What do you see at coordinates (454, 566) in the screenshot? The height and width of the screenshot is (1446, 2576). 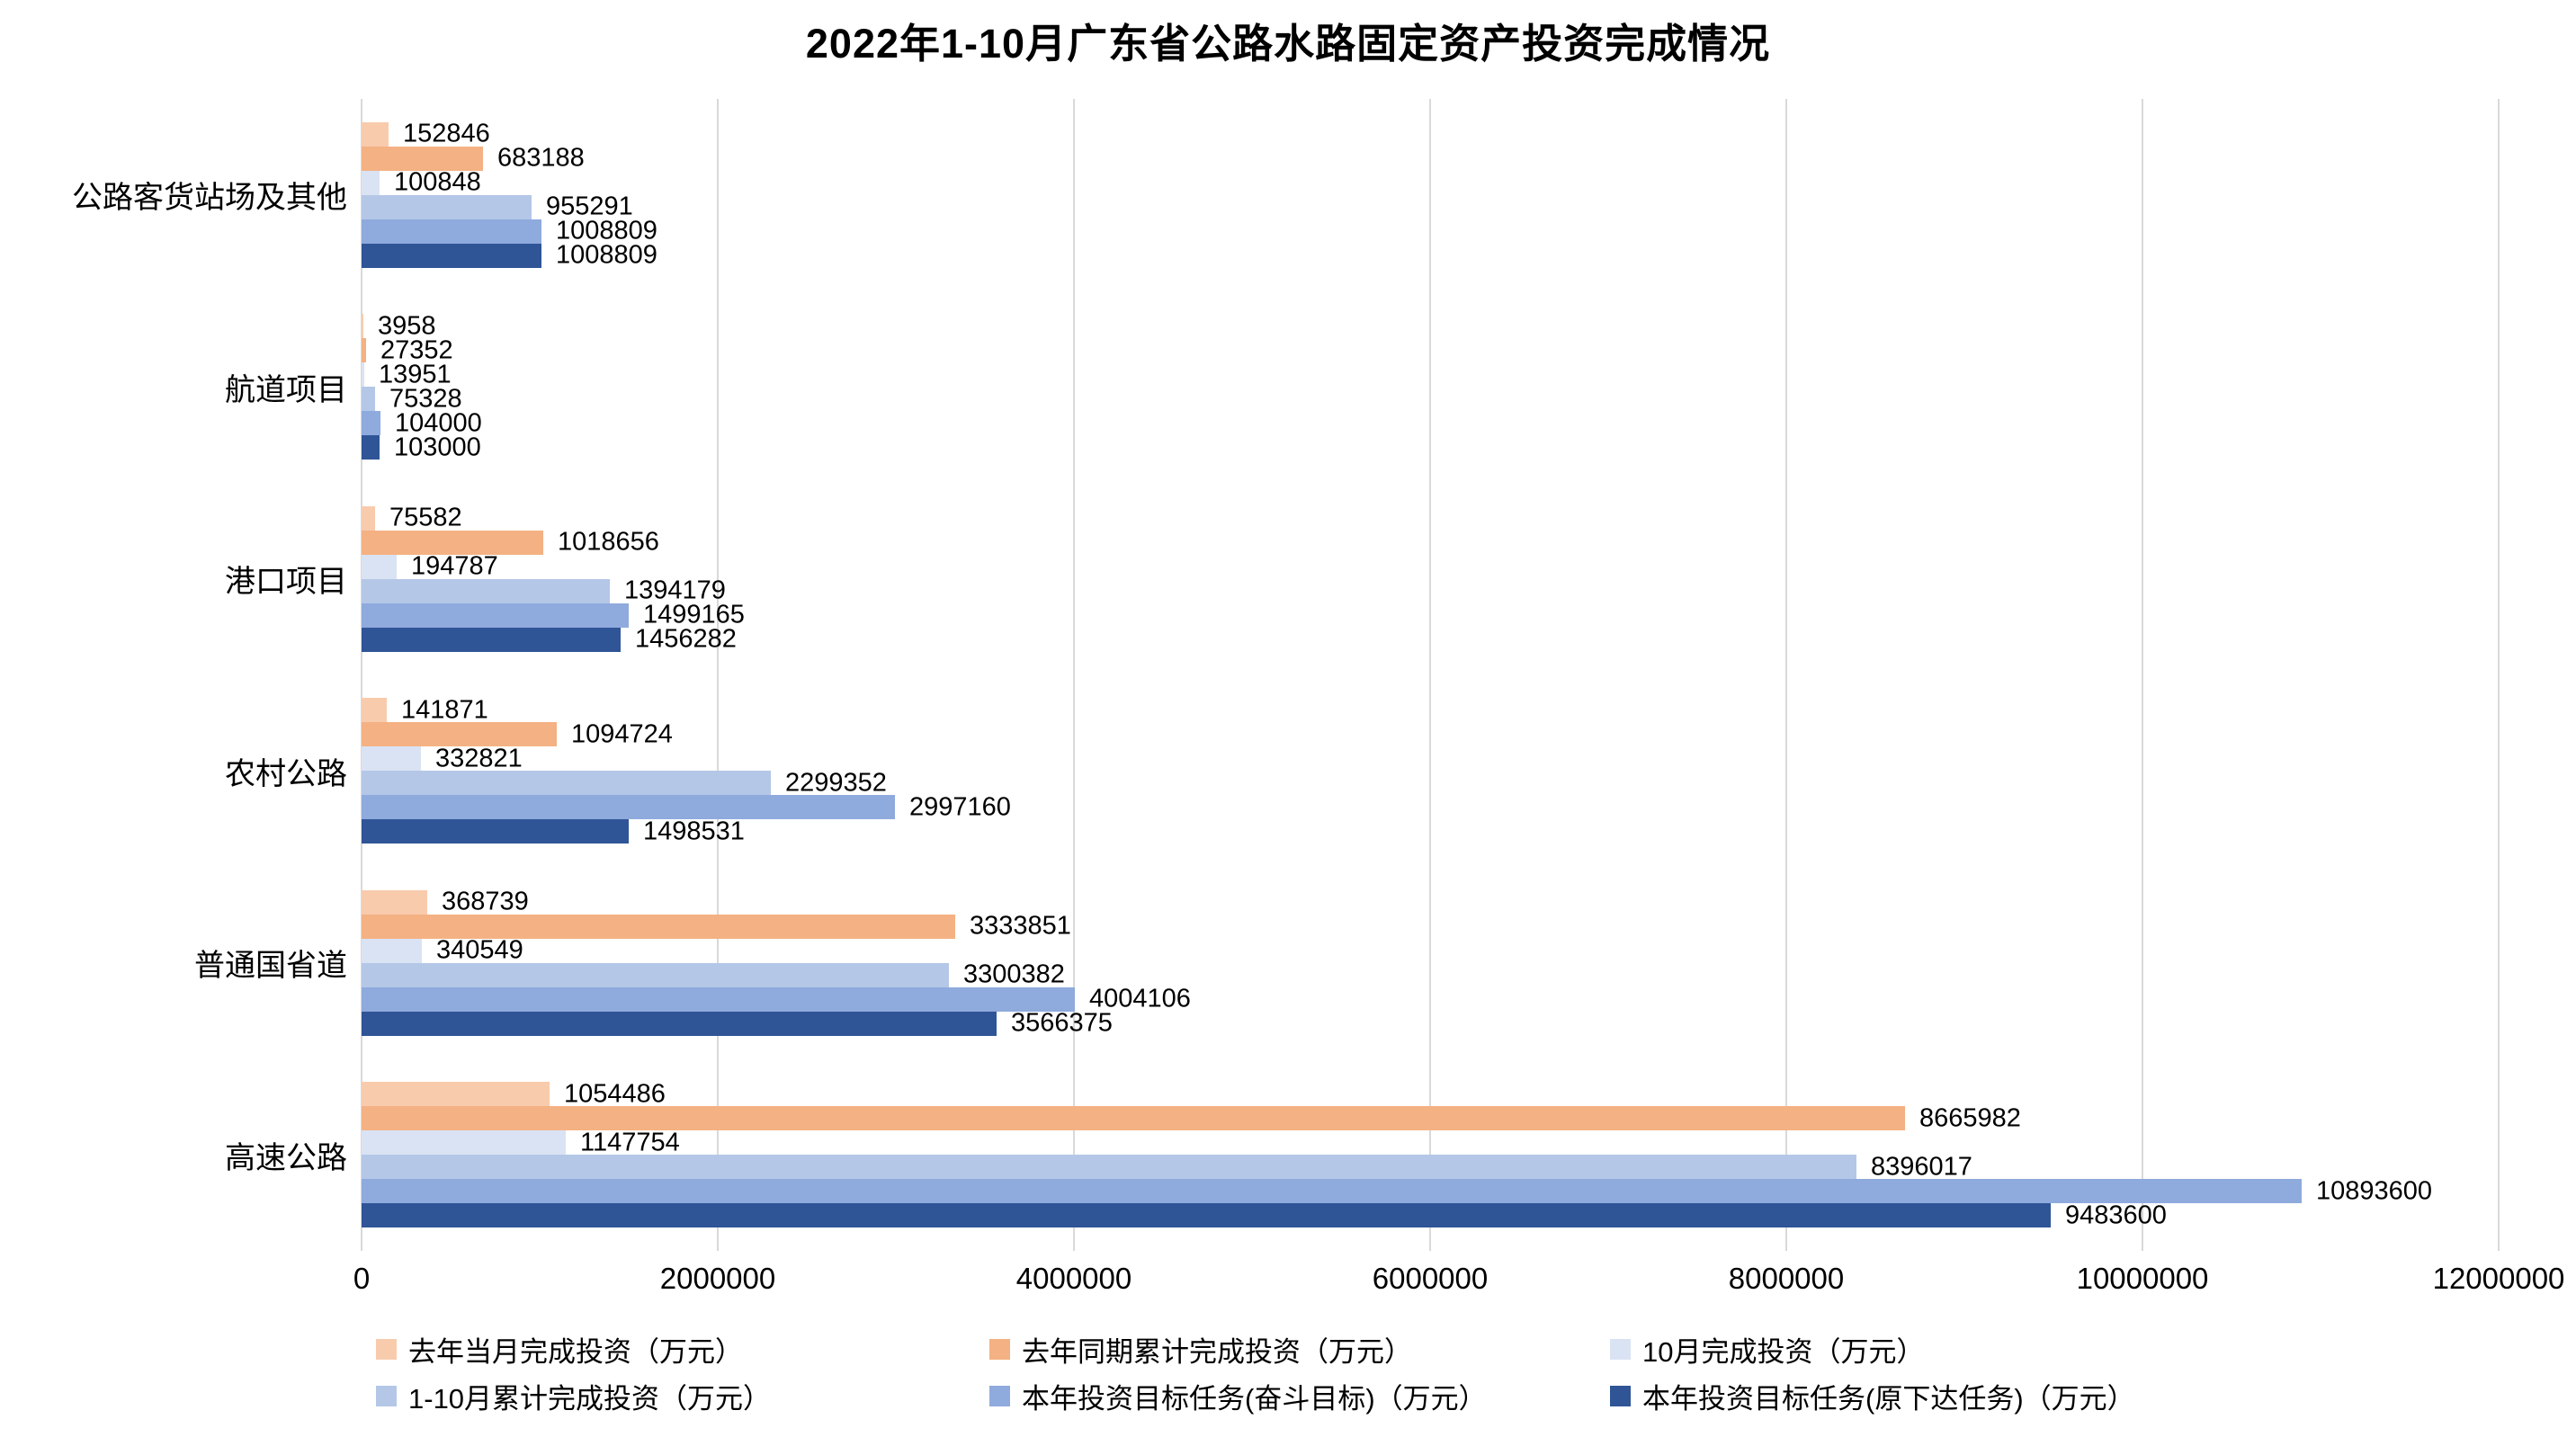 I see `bar-value-label: 194787` at bounding box center [454, 566].